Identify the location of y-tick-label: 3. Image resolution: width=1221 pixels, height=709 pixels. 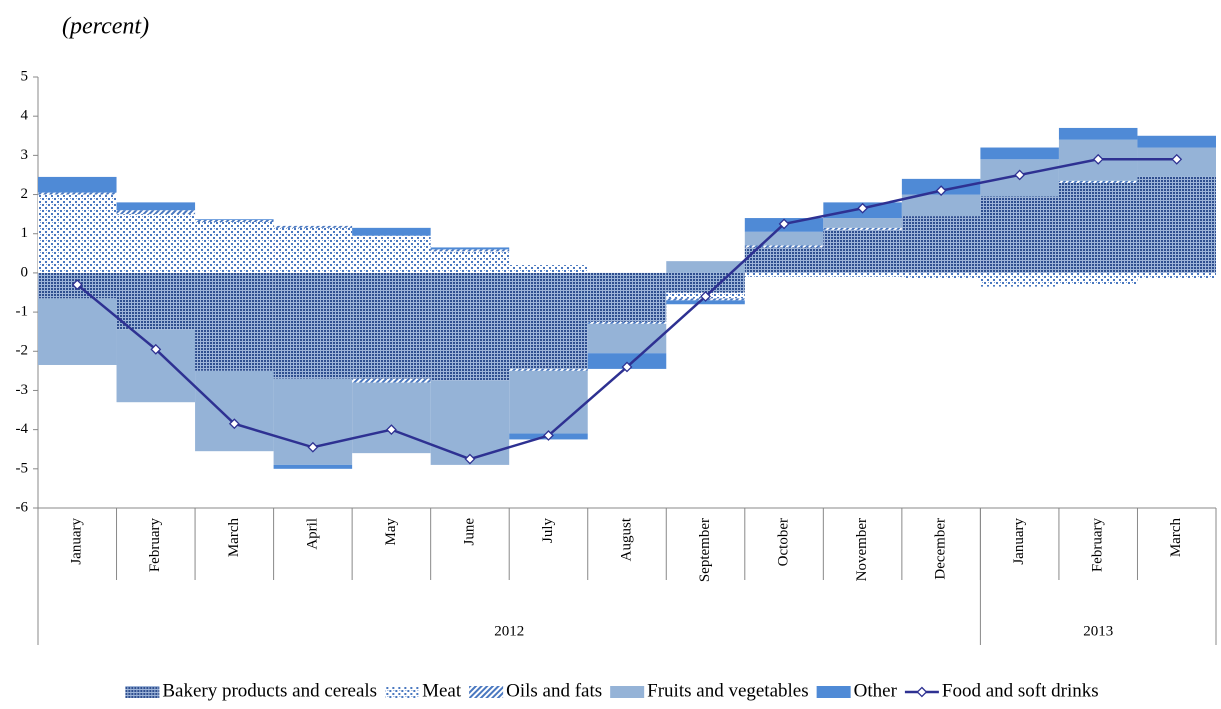
(25, 155).